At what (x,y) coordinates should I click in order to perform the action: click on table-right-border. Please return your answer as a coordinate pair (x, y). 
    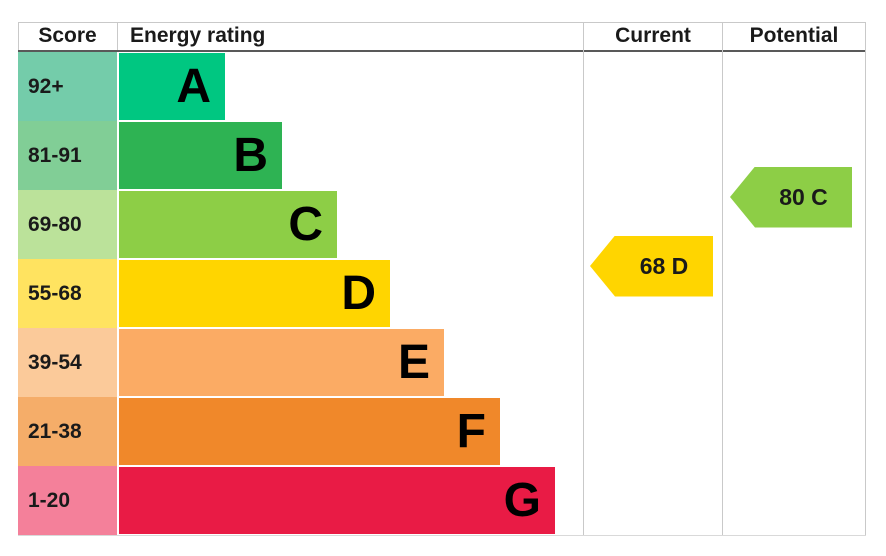
    Looking at the image, I should click on (865, 278).